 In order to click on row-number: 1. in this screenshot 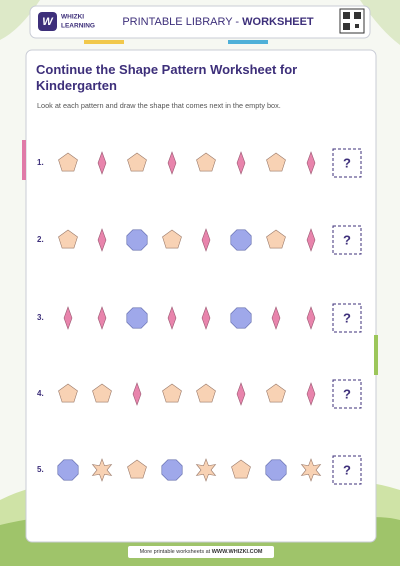, I will do `click(40, 162)`.